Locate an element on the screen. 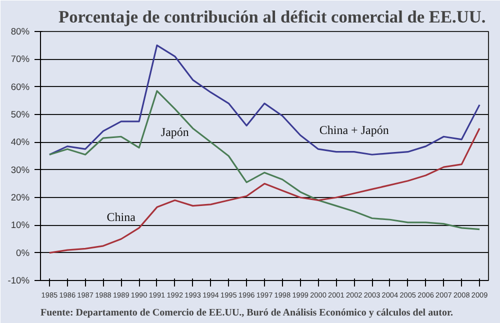 The width and height of the screenshot is (500, 323). y-tick-label: 50% is located at coordinates (20, 115).